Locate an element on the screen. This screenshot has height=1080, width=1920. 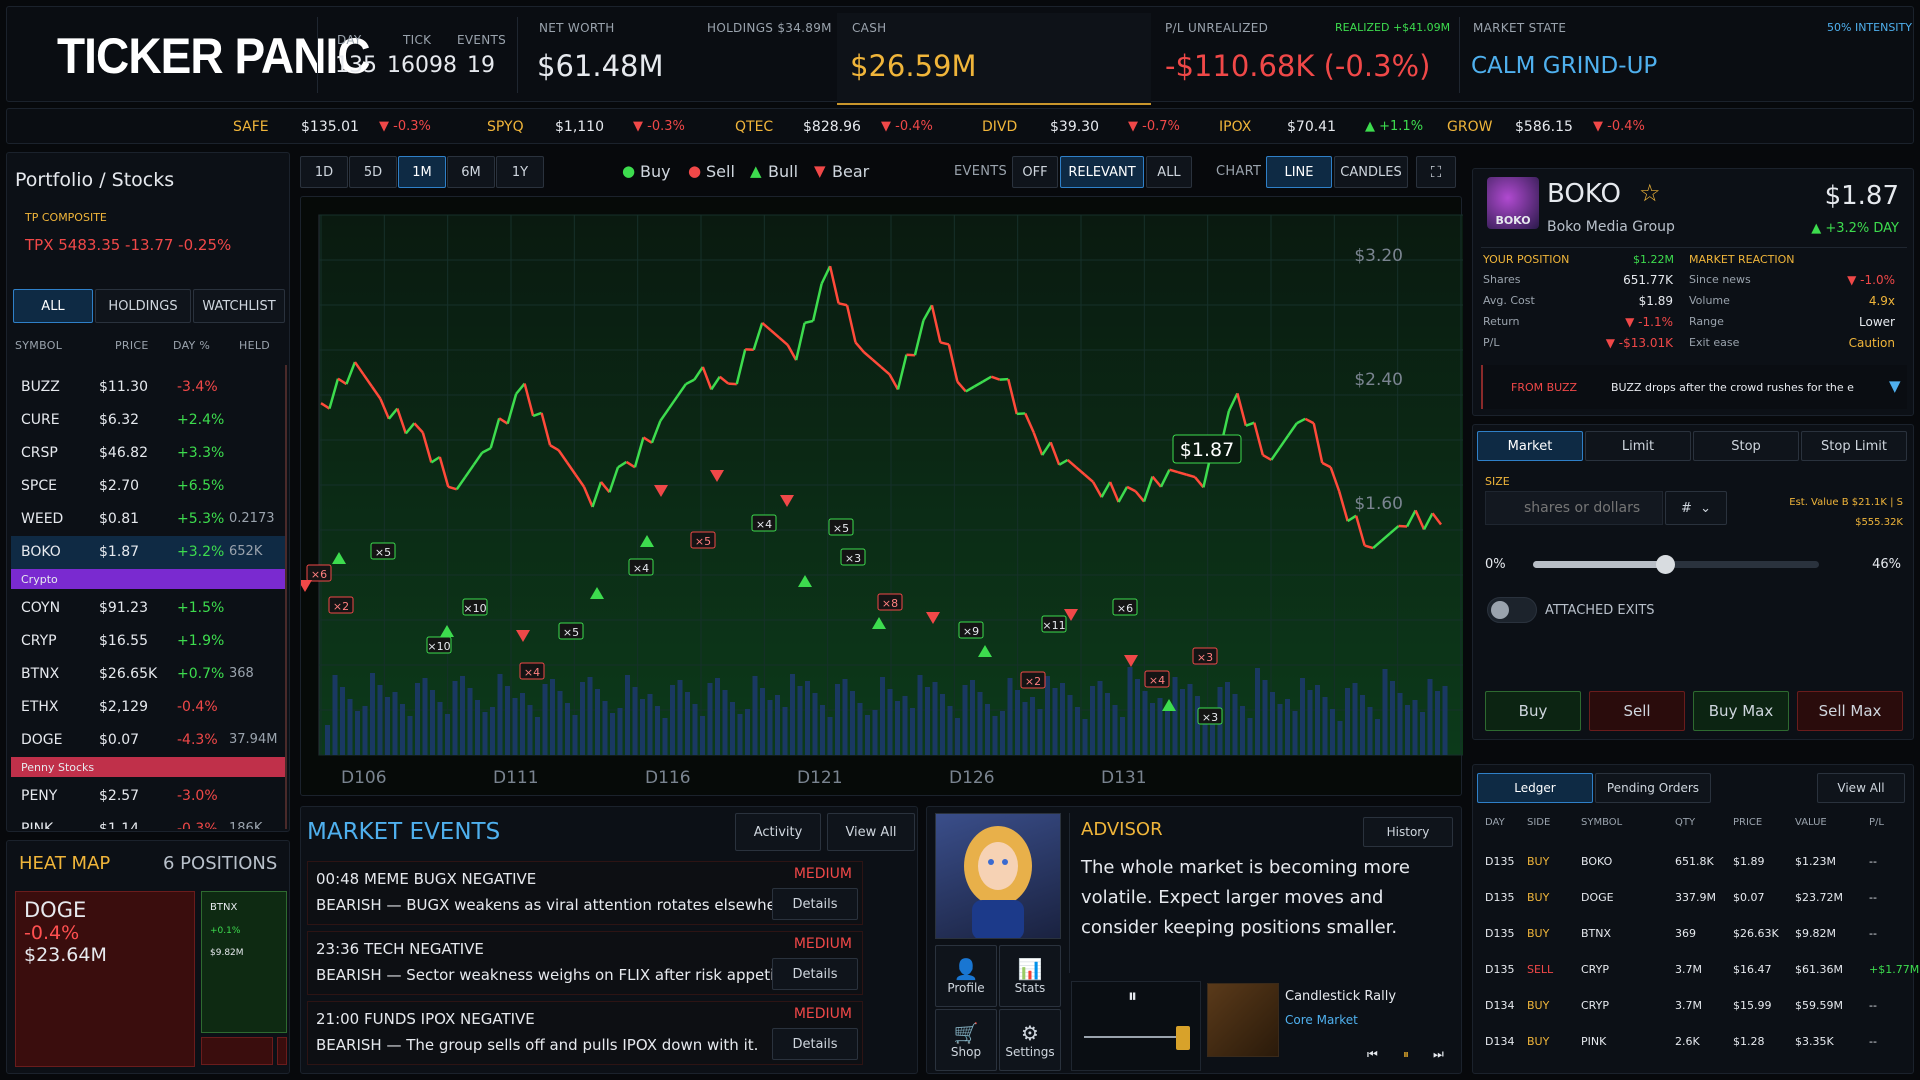
stock-row-spce: SPCE $2.70 +6.5% is located at coordinates (148, 486).